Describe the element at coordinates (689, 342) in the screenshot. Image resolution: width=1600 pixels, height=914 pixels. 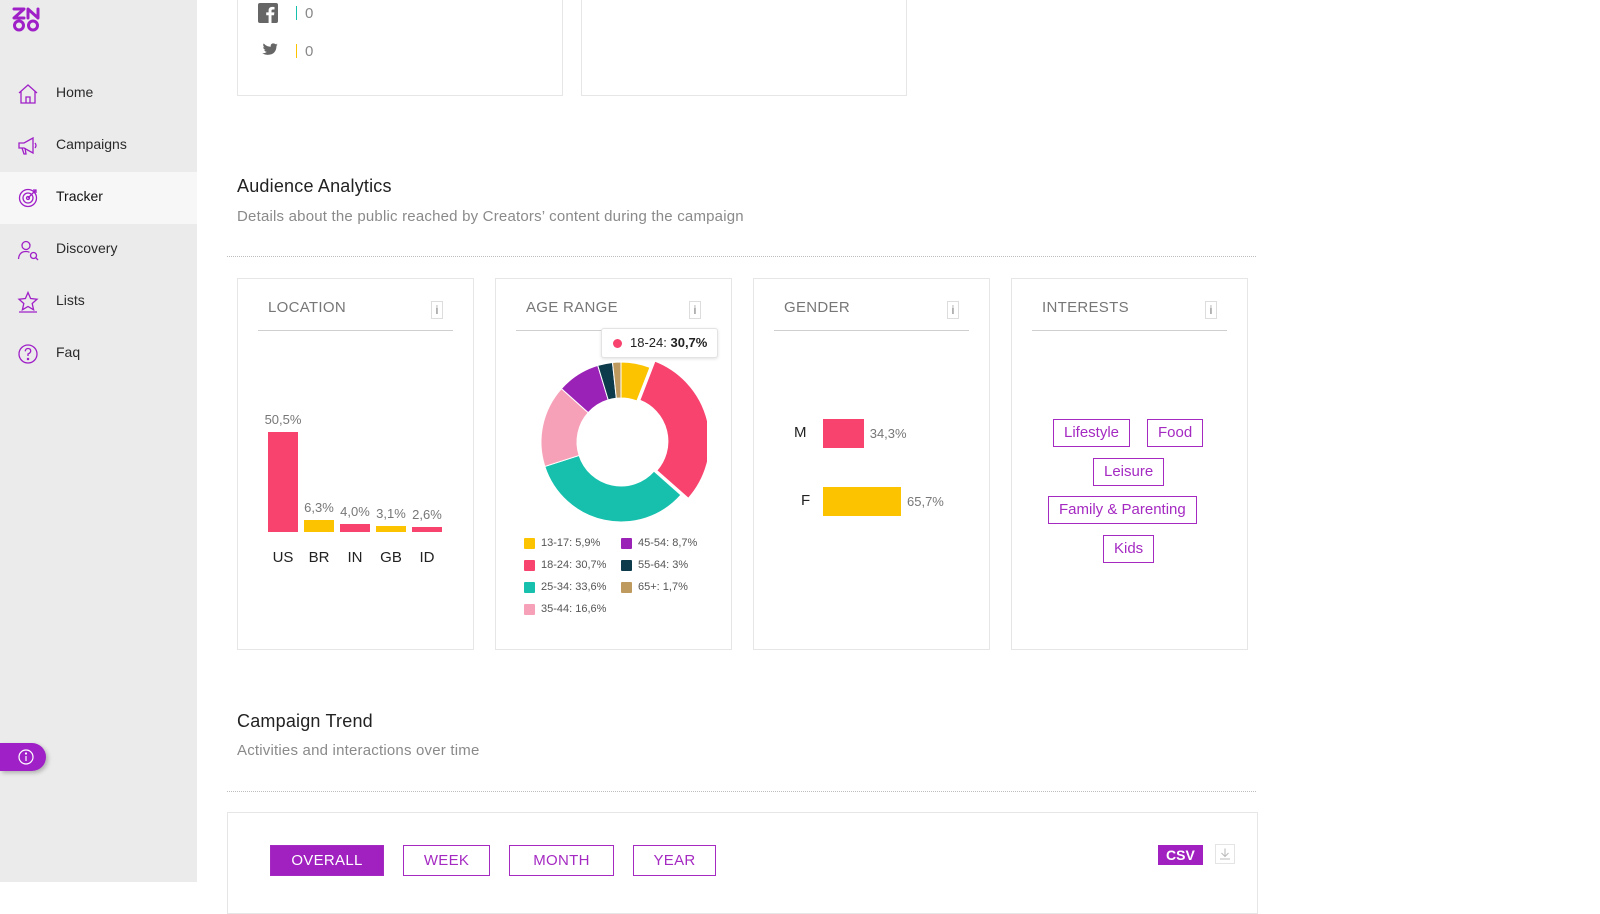
I see `tooltip-value: 30,7%` at that location.